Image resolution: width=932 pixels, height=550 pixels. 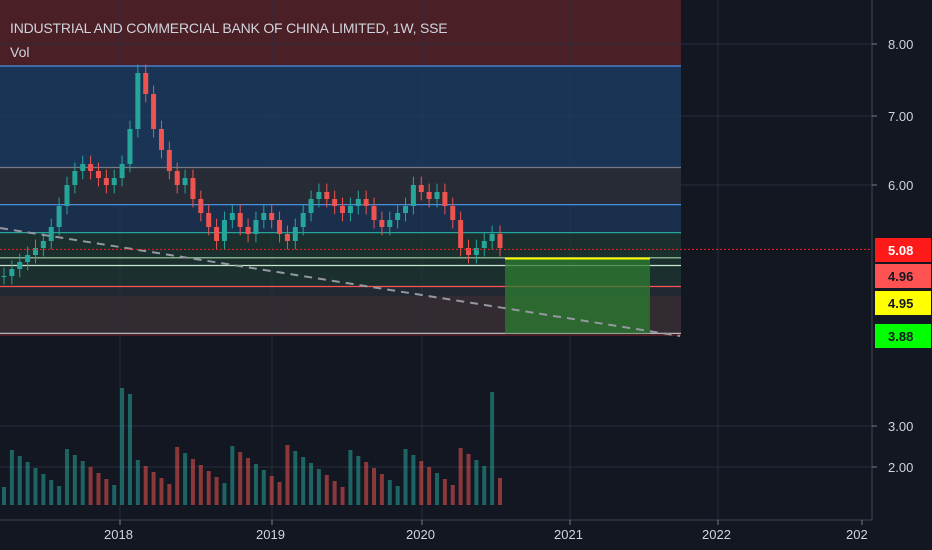 What do you see at coordinates (900, 44) in the screenshot?
I see `price-tick-label: 8.00` at bounding box center [900, 44].